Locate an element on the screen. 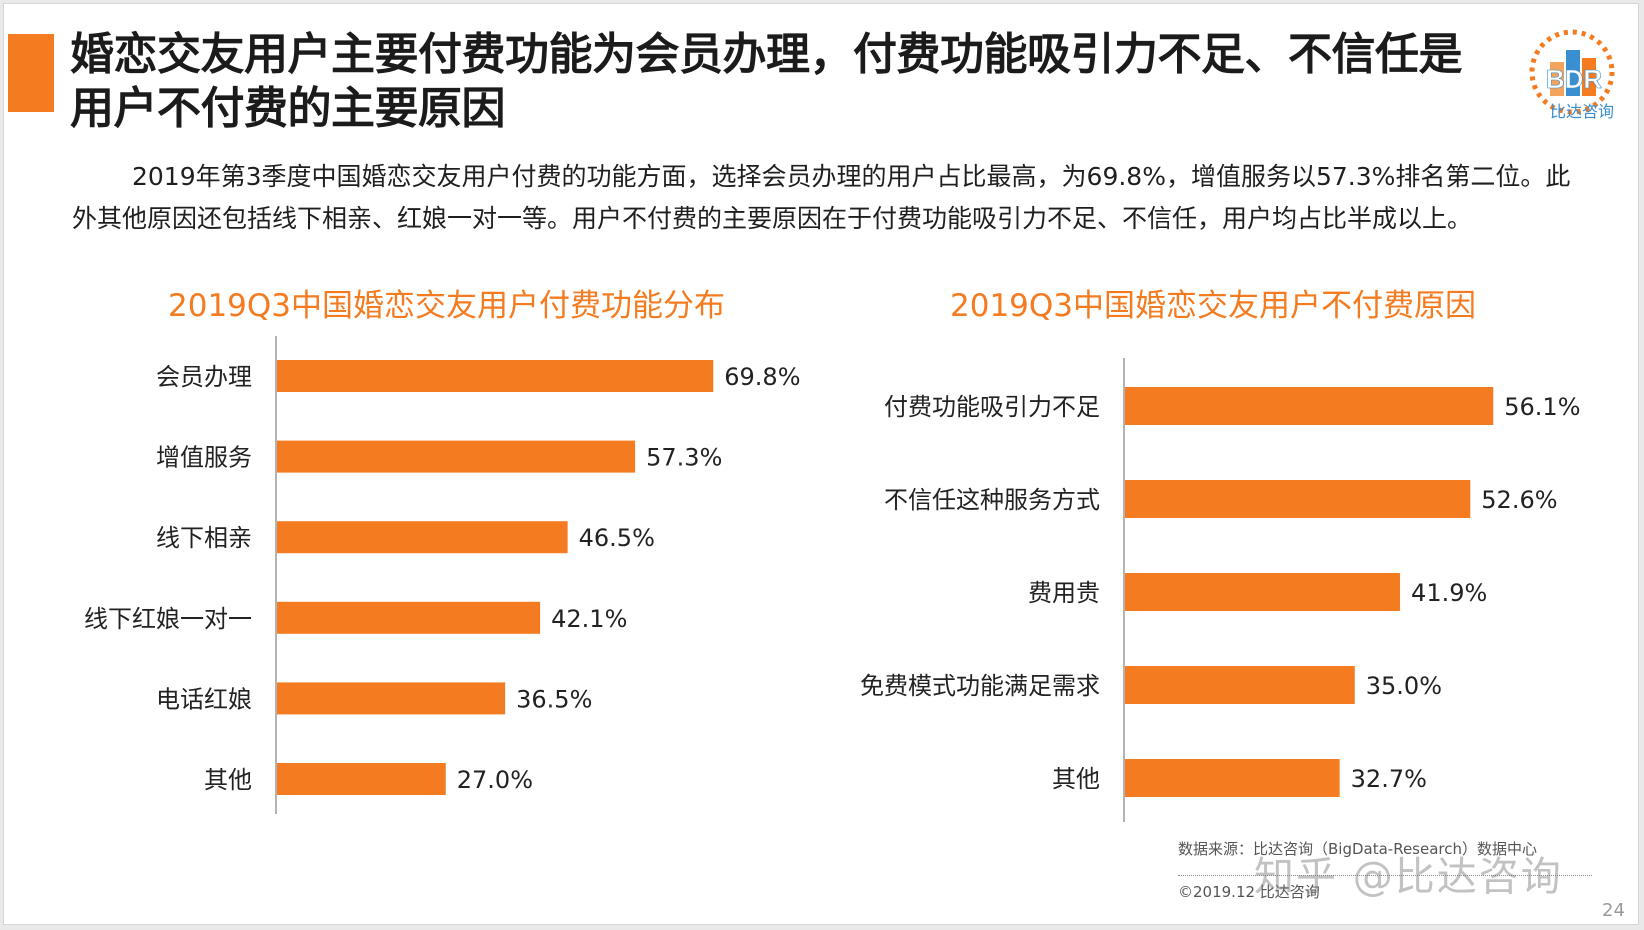  chart-0-category-label: 线下相亲 is located at coordinates (204, 538).